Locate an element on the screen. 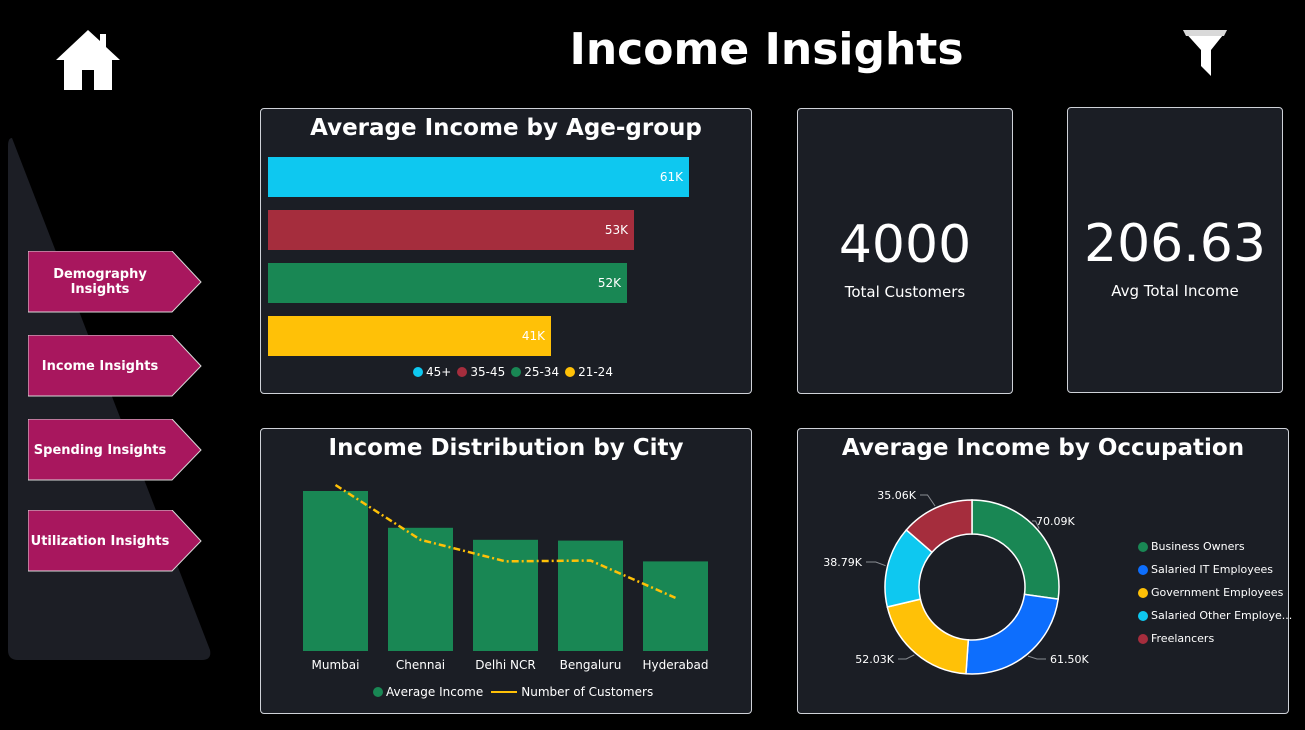 Image resolution: width=1305 pixels, height=730 pixels. legend-line-swatch is located at coordinates (504, 692).